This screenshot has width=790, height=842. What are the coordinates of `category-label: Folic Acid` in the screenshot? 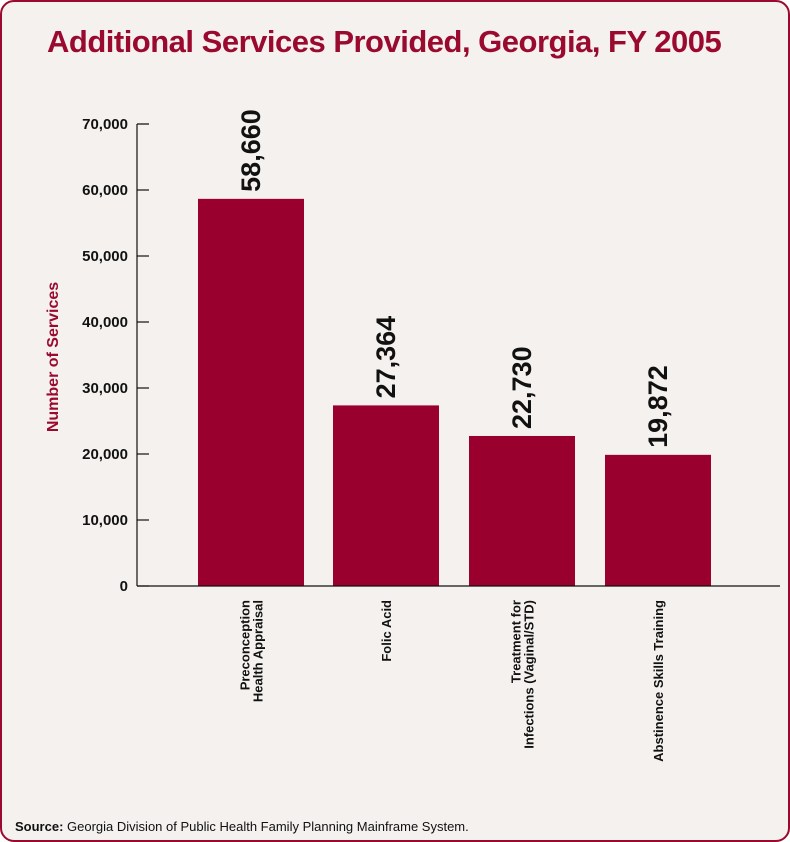 It's located at (386, 631).